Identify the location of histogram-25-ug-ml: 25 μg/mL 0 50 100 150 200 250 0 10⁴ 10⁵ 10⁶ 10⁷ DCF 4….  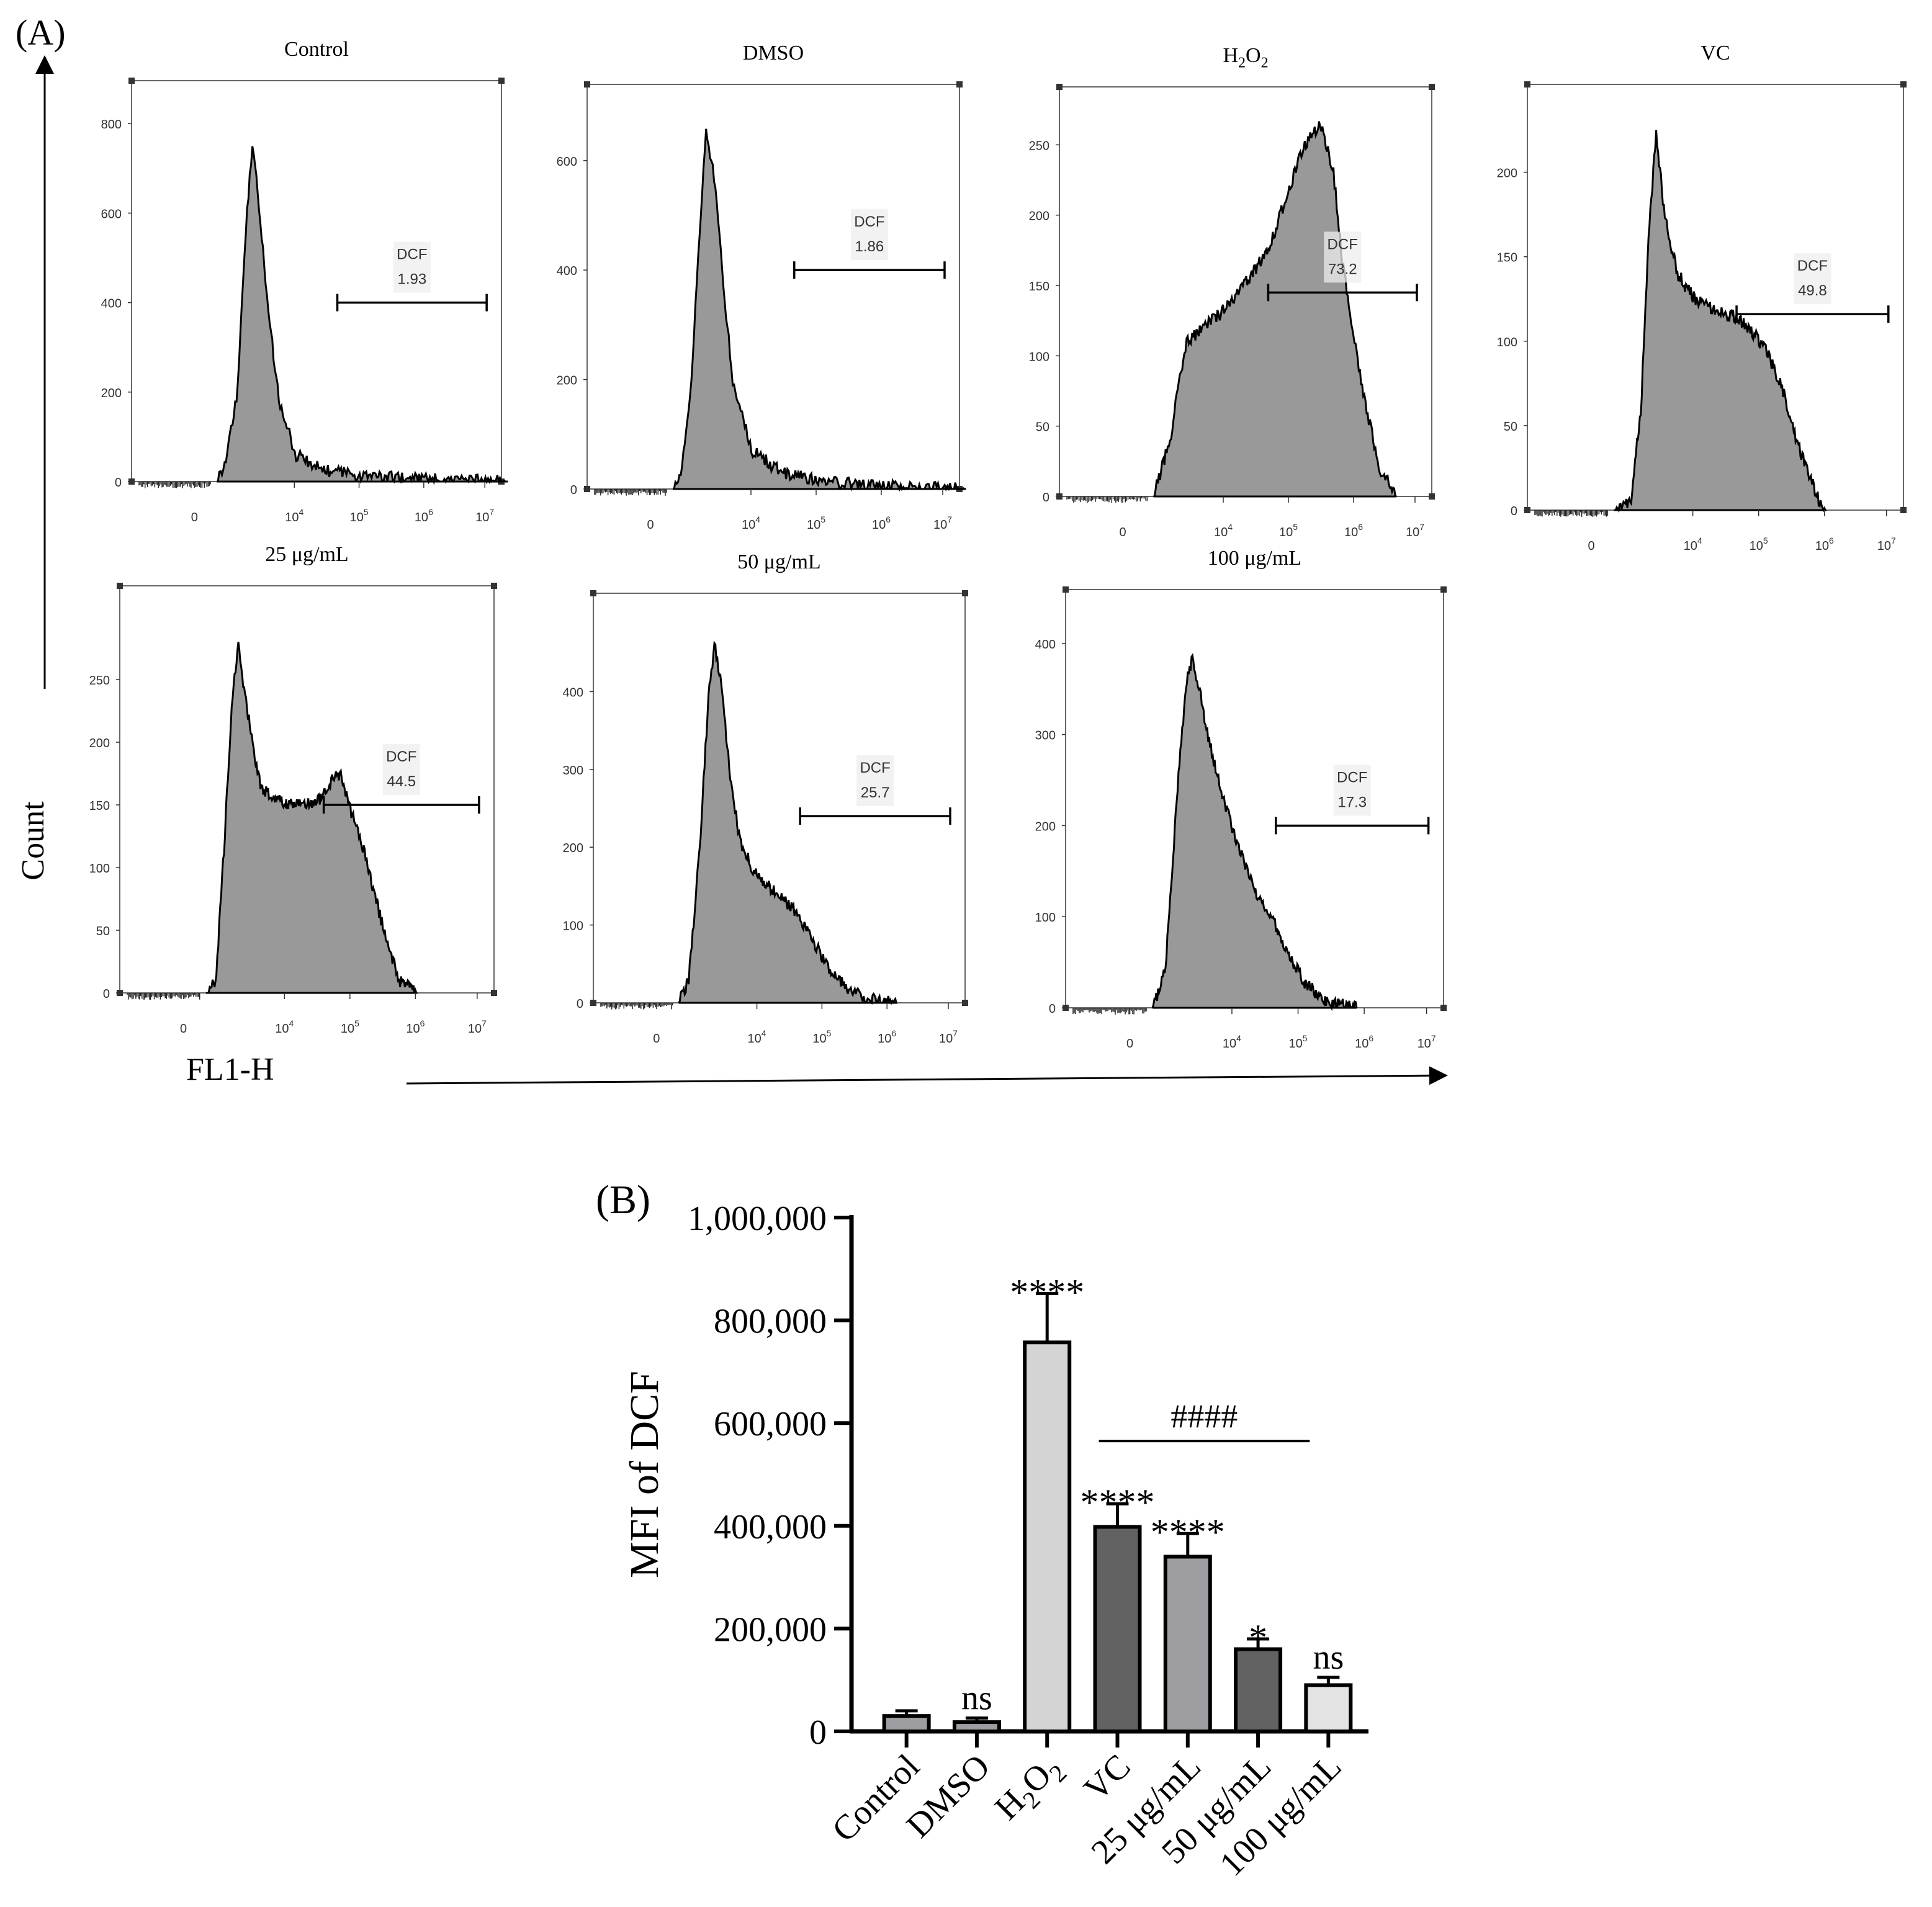
(293, 789).